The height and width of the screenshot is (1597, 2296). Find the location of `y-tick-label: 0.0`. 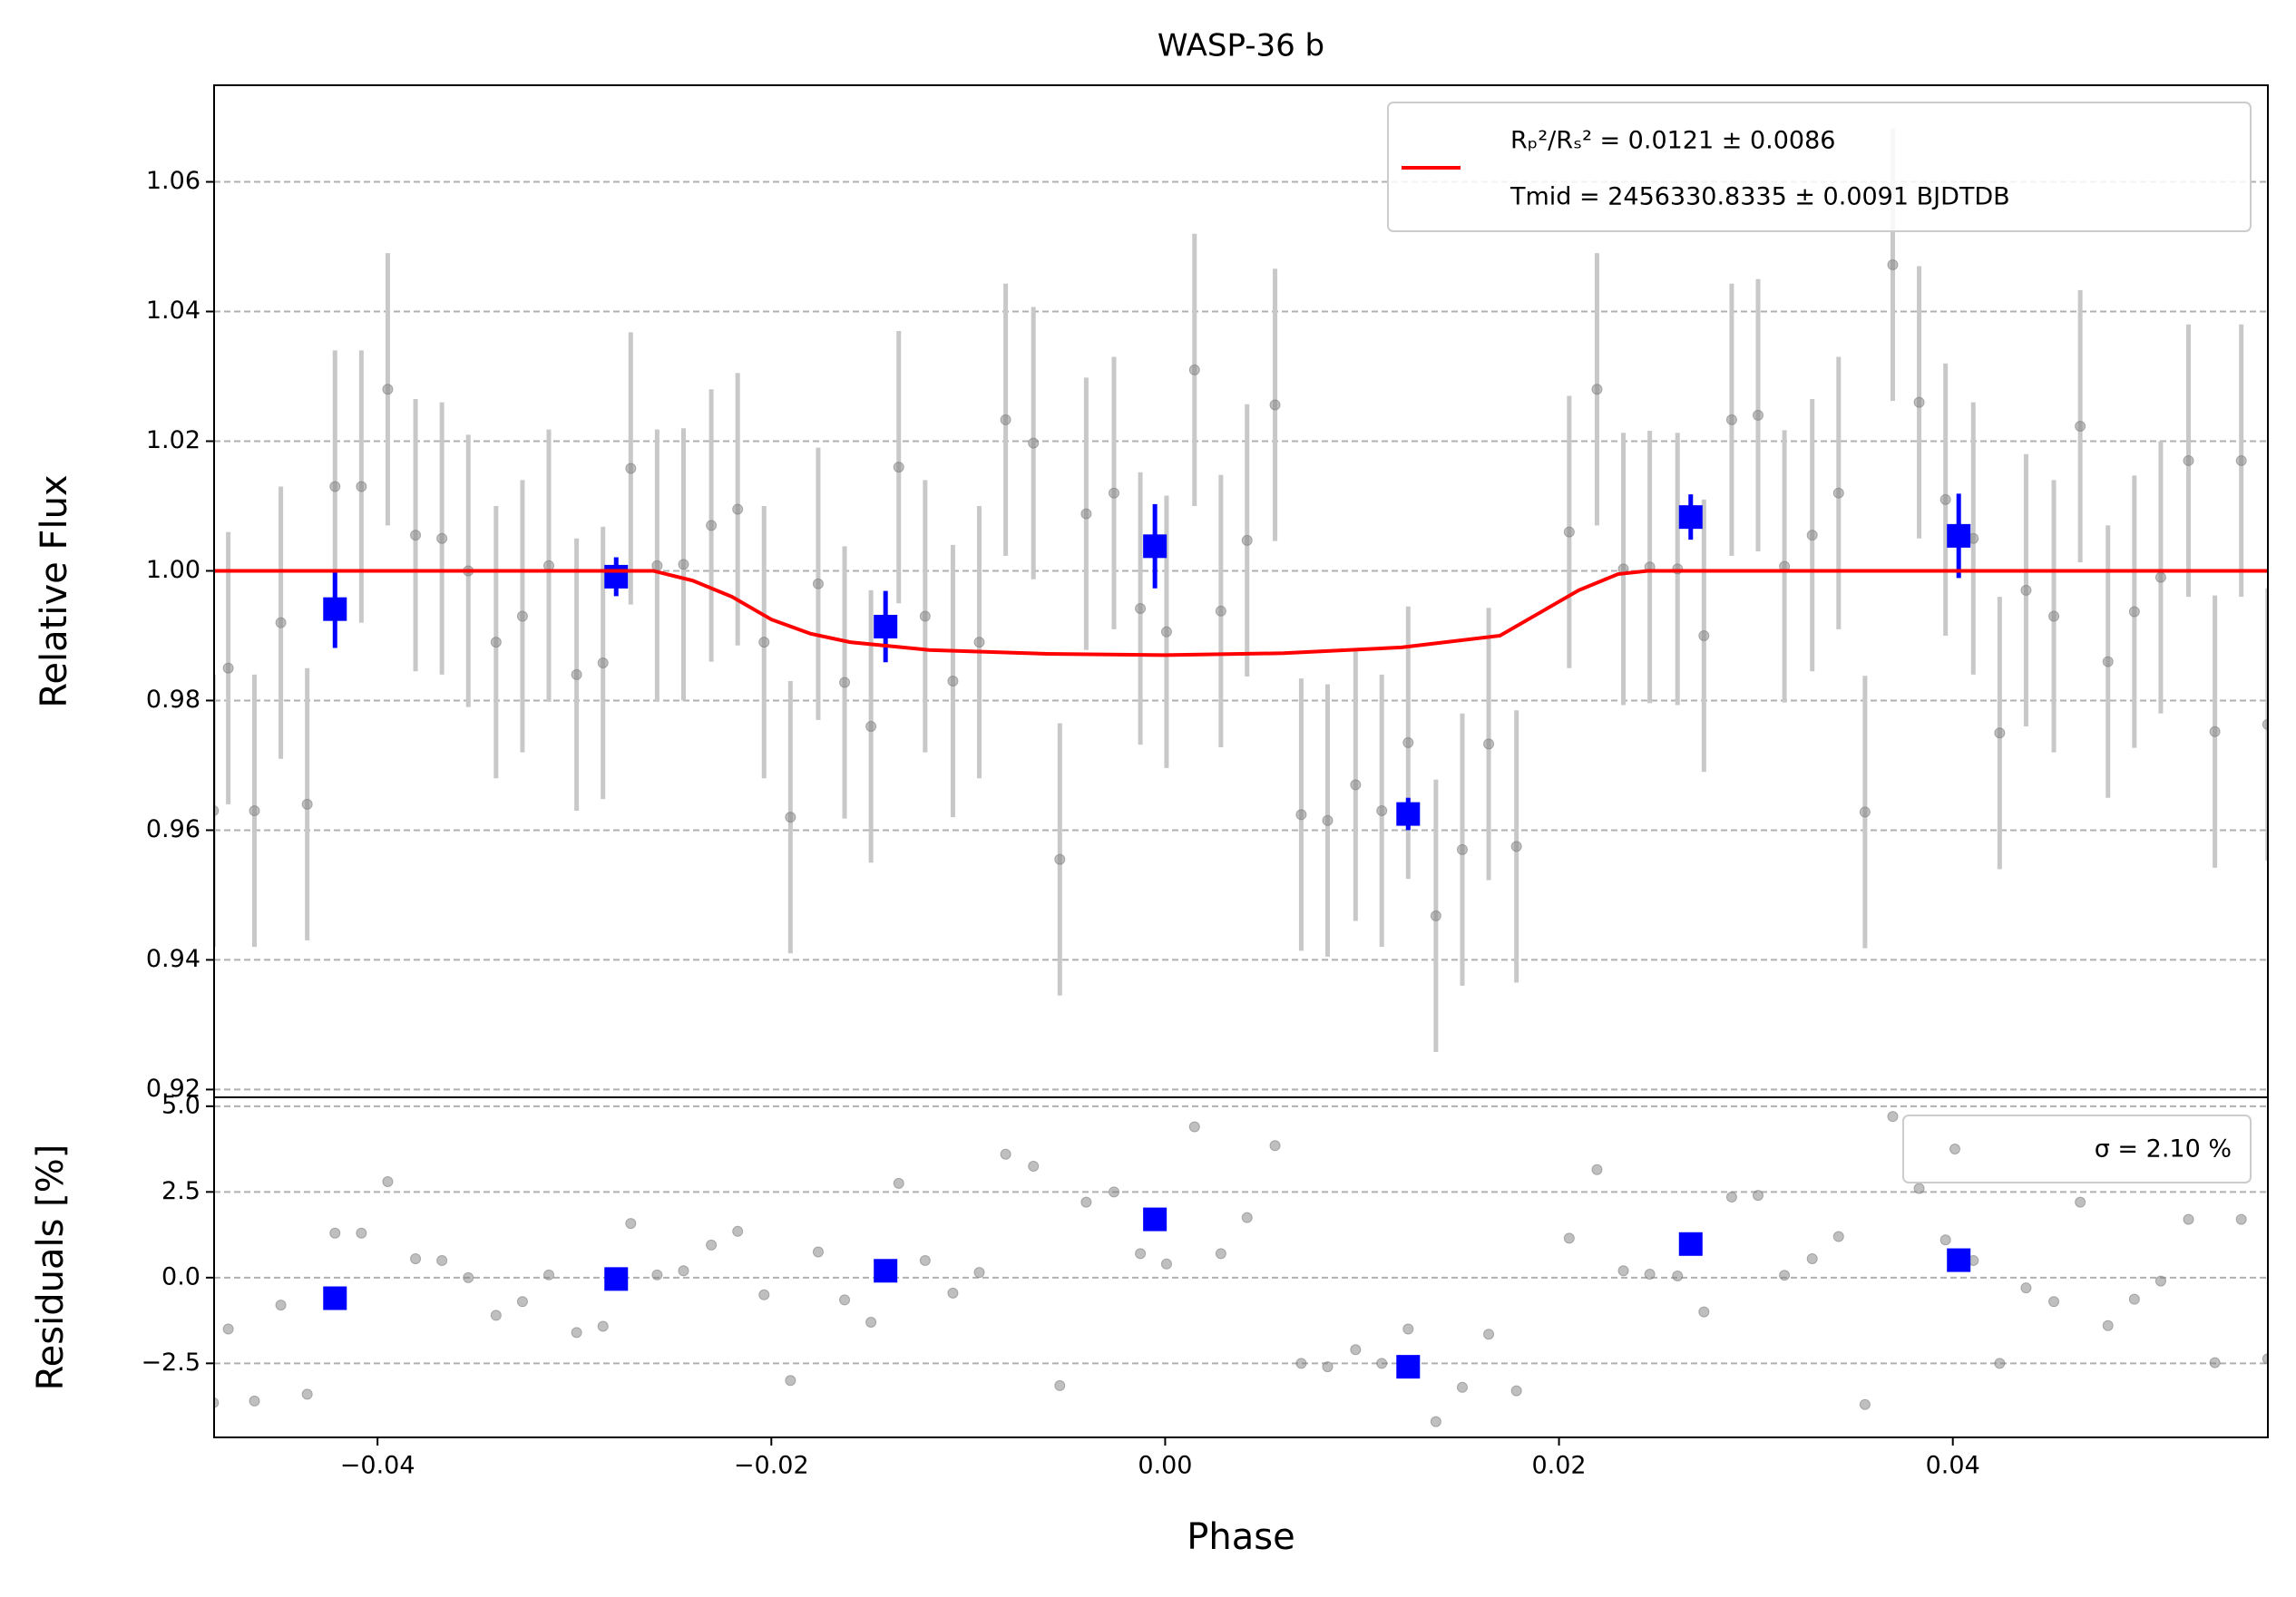

y-tick-label: 0.0 is located at coordinates (180, 1276).